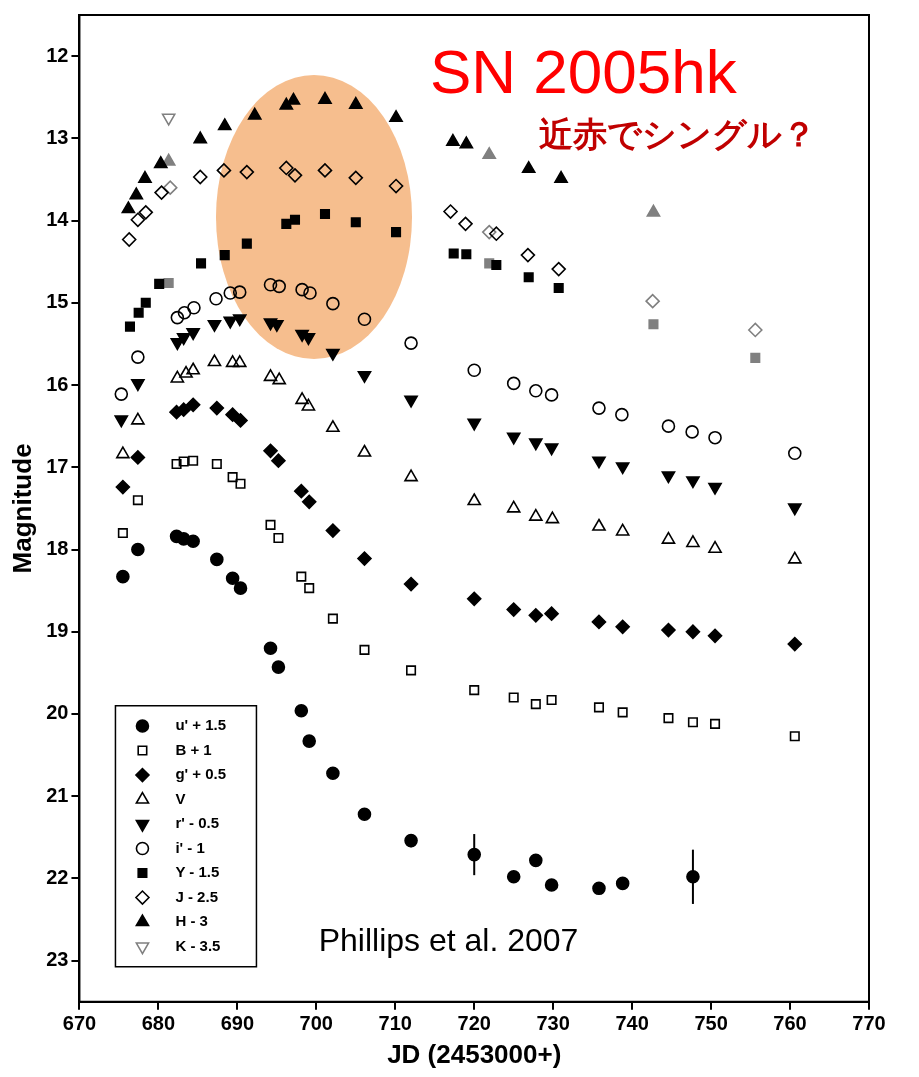 The height and width of the screenshot is (1077, 919). Describe the element at coordinates (57, 794) in the screenshot. I see `y-tick-label: 21` at that location.